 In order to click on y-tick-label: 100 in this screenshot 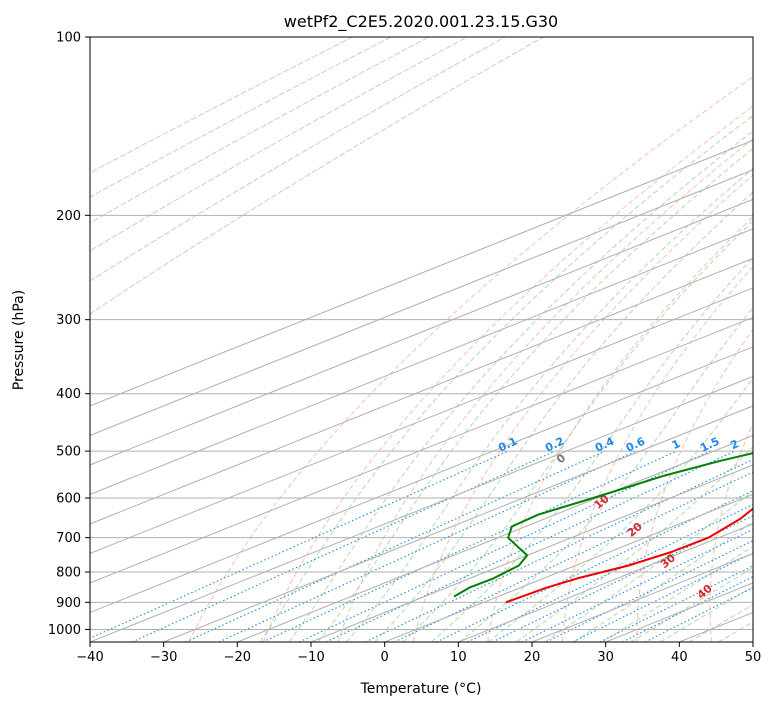, I will do `click(68, 38)`.